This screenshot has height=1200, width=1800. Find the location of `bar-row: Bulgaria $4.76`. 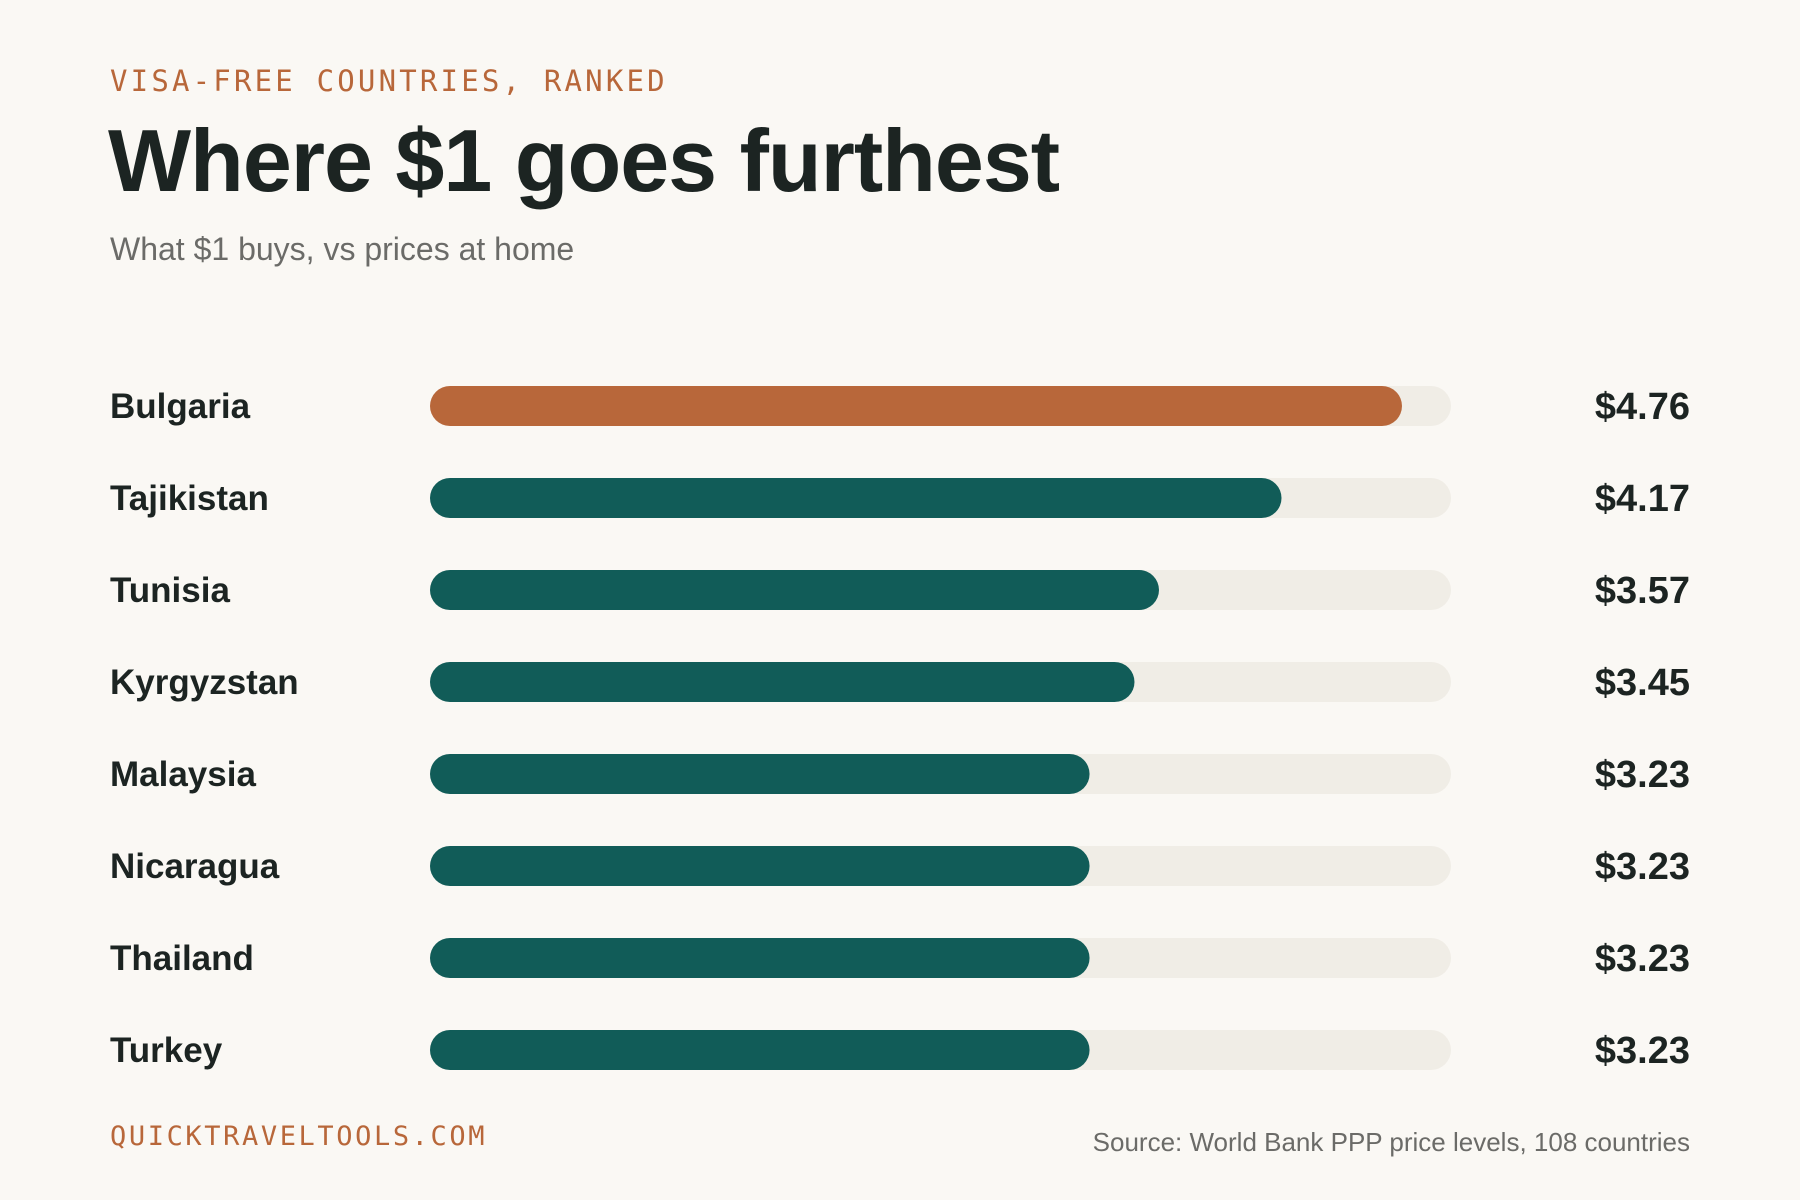

bar-row: Bulgaria $4.76 is located at coordinates (900, 407).